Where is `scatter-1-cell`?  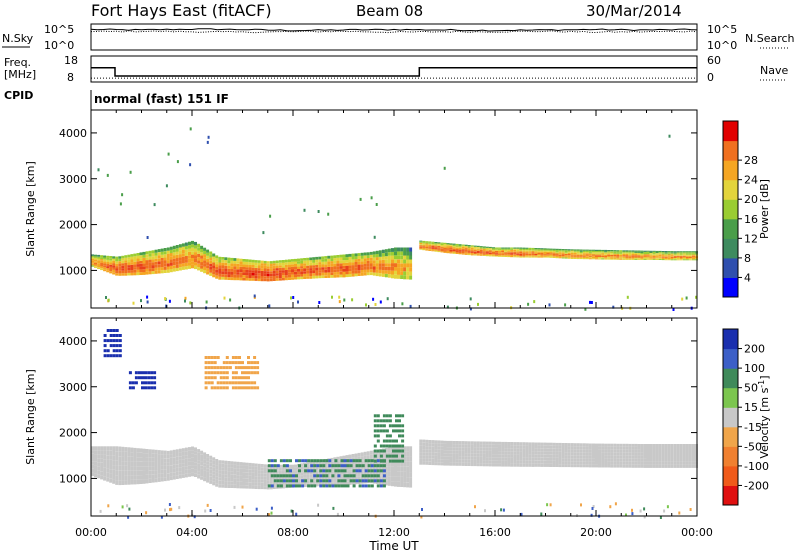 scatter-1-cell is located at coordinates (371, 198).